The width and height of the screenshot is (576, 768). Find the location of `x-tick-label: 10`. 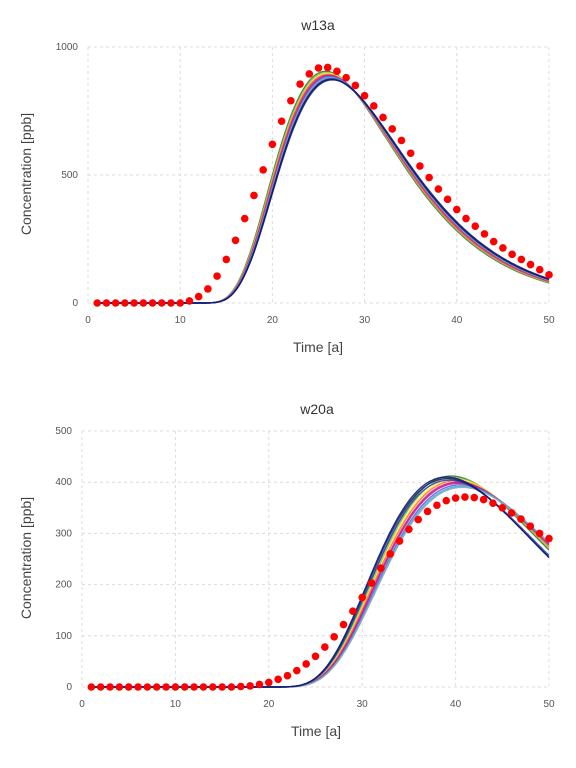

x-tick-label: 10 is located at coordinates (181, 320).